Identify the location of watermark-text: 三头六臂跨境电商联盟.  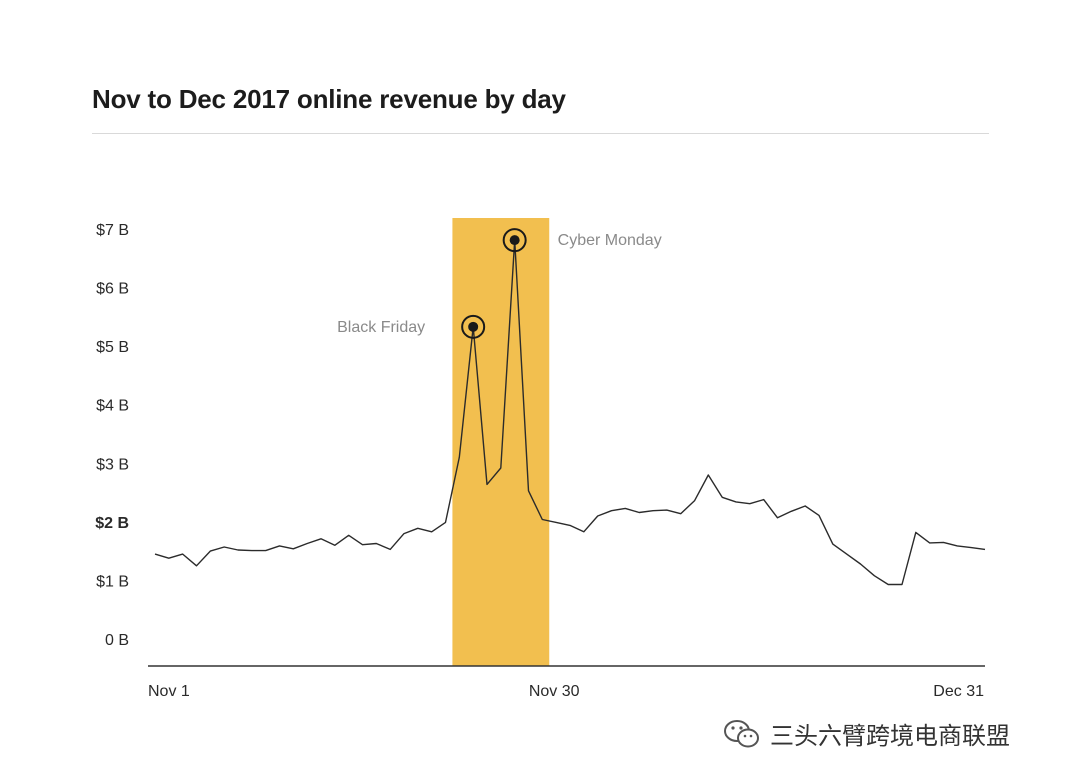
(890, 736).